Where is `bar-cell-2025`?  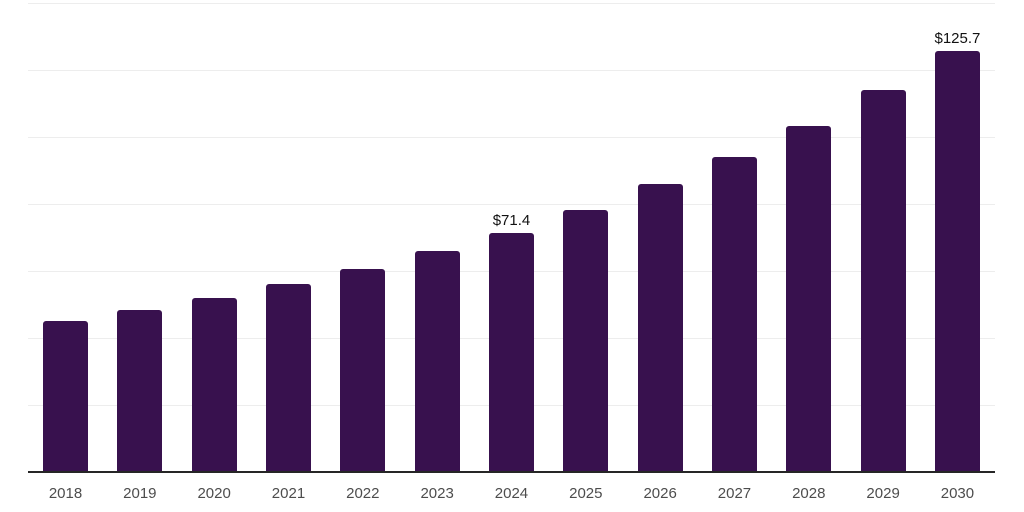
bar-cell-2025 is located at coordinates (586, 341).